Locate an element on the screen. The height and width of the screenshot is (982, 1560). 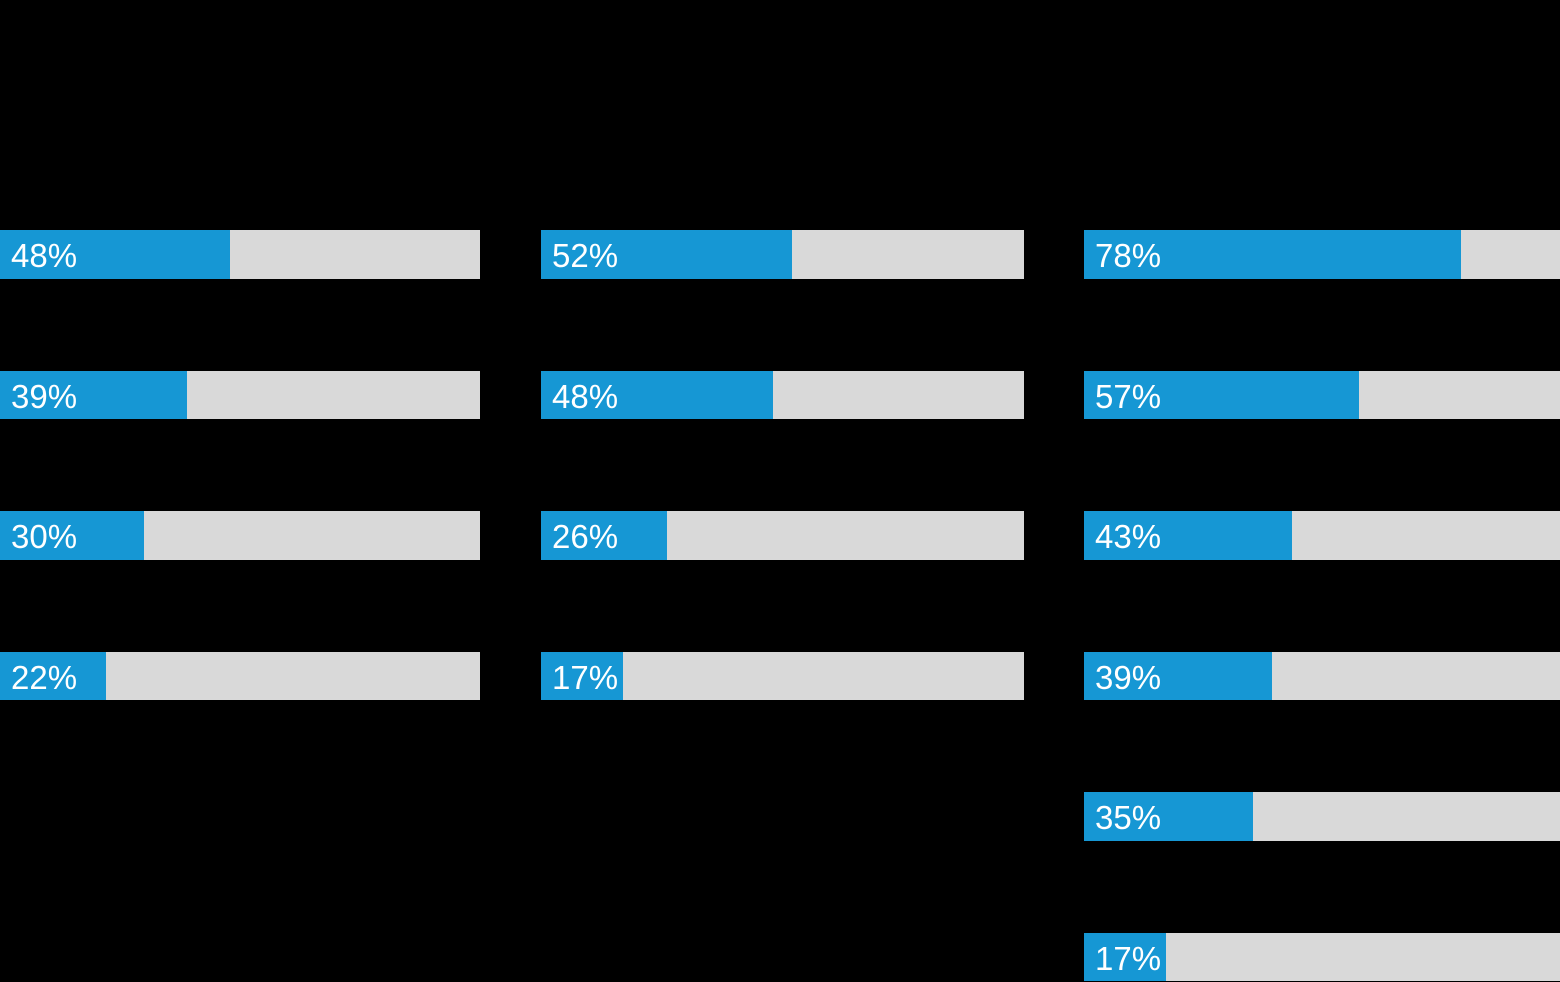
progress-fill: 30% is located at coordinates (72, 535).